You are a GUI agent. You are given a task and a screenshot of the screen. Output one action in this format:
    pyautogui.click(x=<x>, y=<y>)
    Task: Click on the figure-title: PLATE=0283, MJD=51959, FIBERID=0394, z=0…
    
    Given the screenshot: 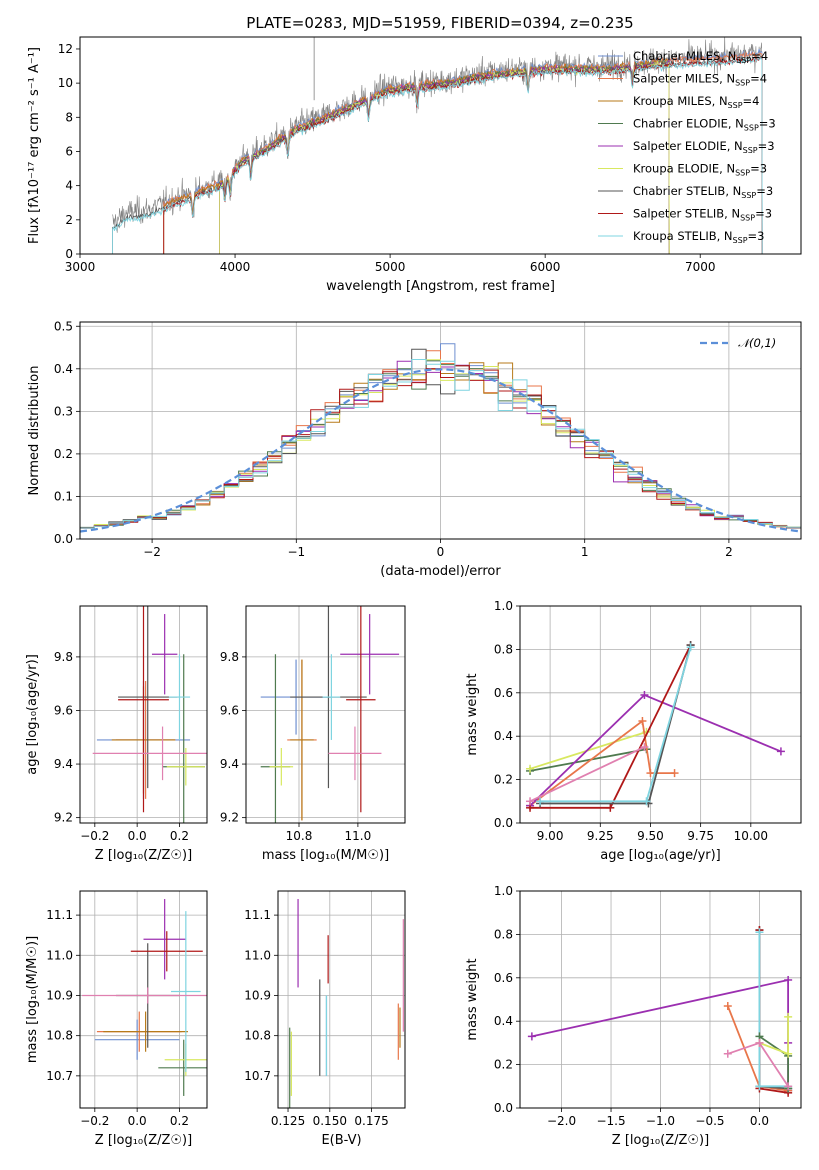 What is the action you would take?
    pyautogui.click(x=439, y=23)
    